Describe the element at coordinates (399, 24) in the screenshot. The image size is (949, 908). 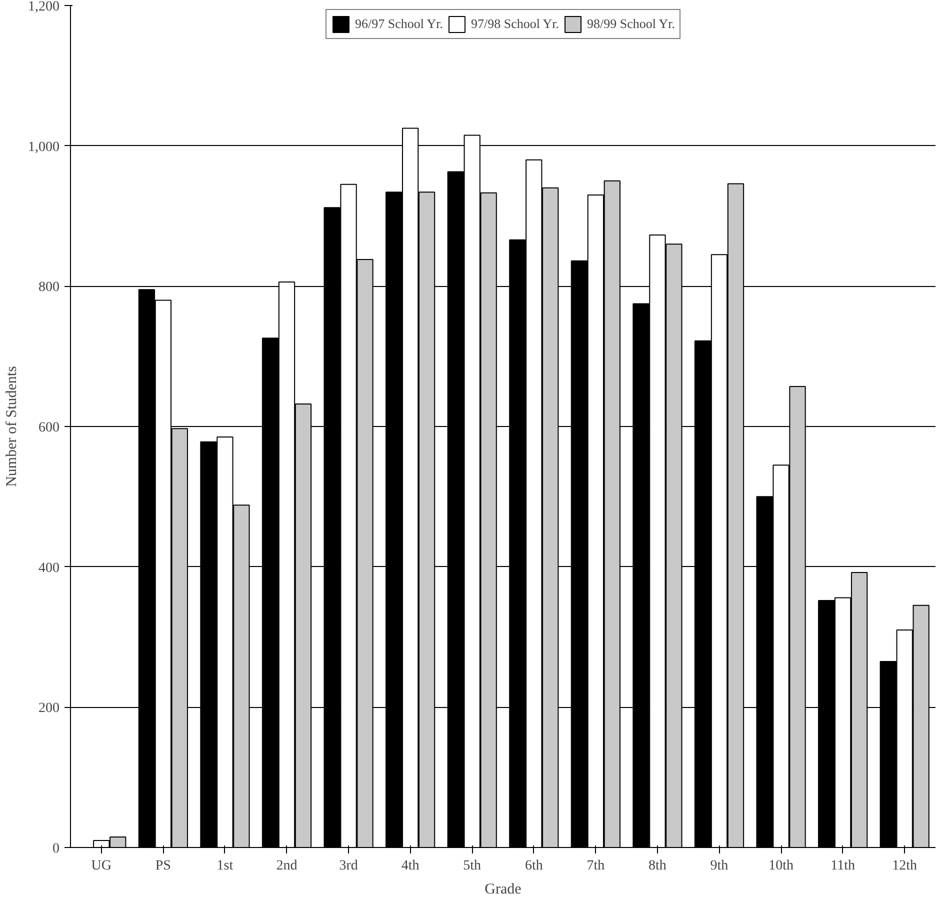
I see `legend-label: 96/97 School Yr.` at that location.